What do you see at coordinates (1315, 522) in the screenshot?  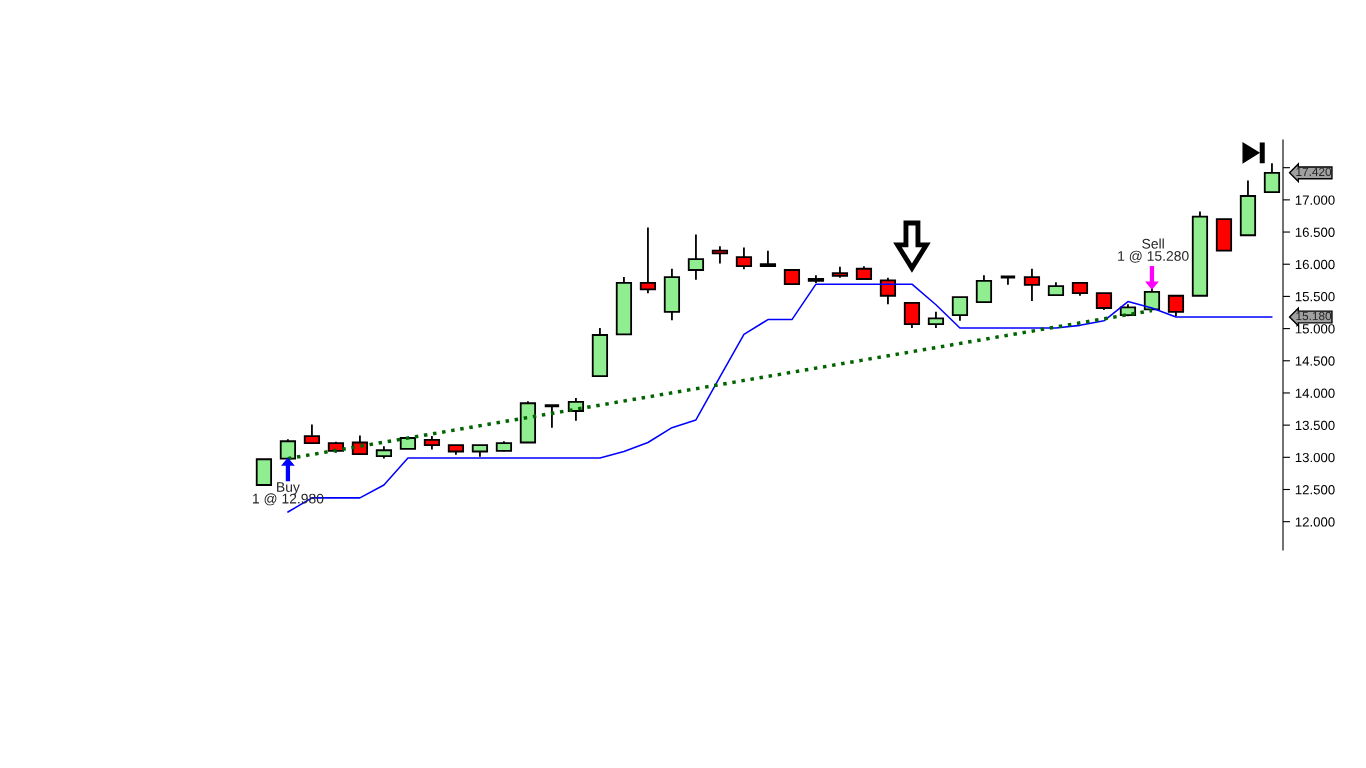 I see `y-tick-label: 12.000` at bounding box center [1315, 522].